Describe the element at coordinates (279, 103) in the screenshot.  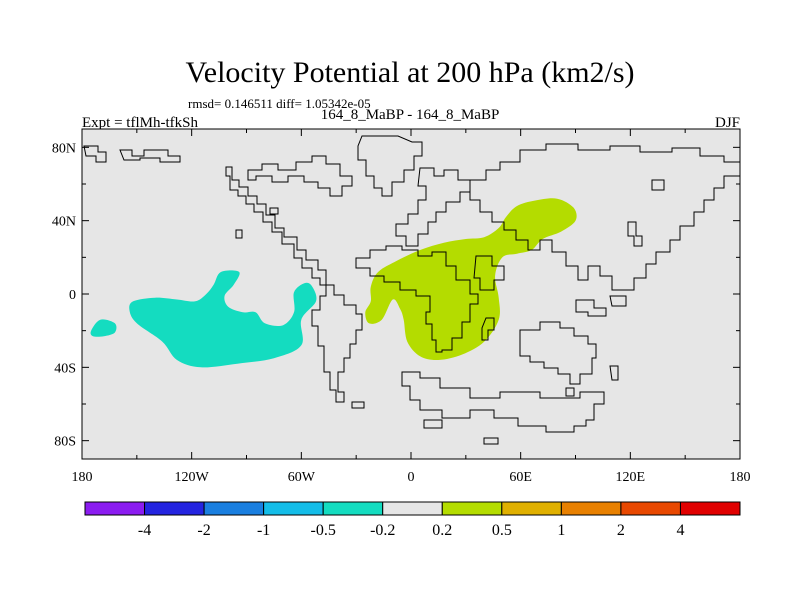
I see `stats-line: rmsd= 0.146511 diff= 1.05342e-05` at that location.